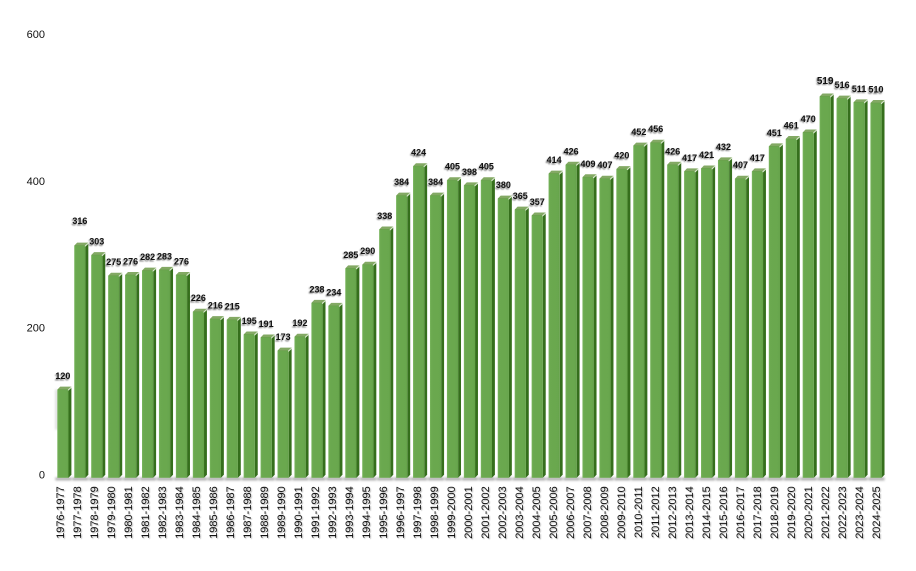  I want to click on svg-text: 2023-2024, so click(860, 512).